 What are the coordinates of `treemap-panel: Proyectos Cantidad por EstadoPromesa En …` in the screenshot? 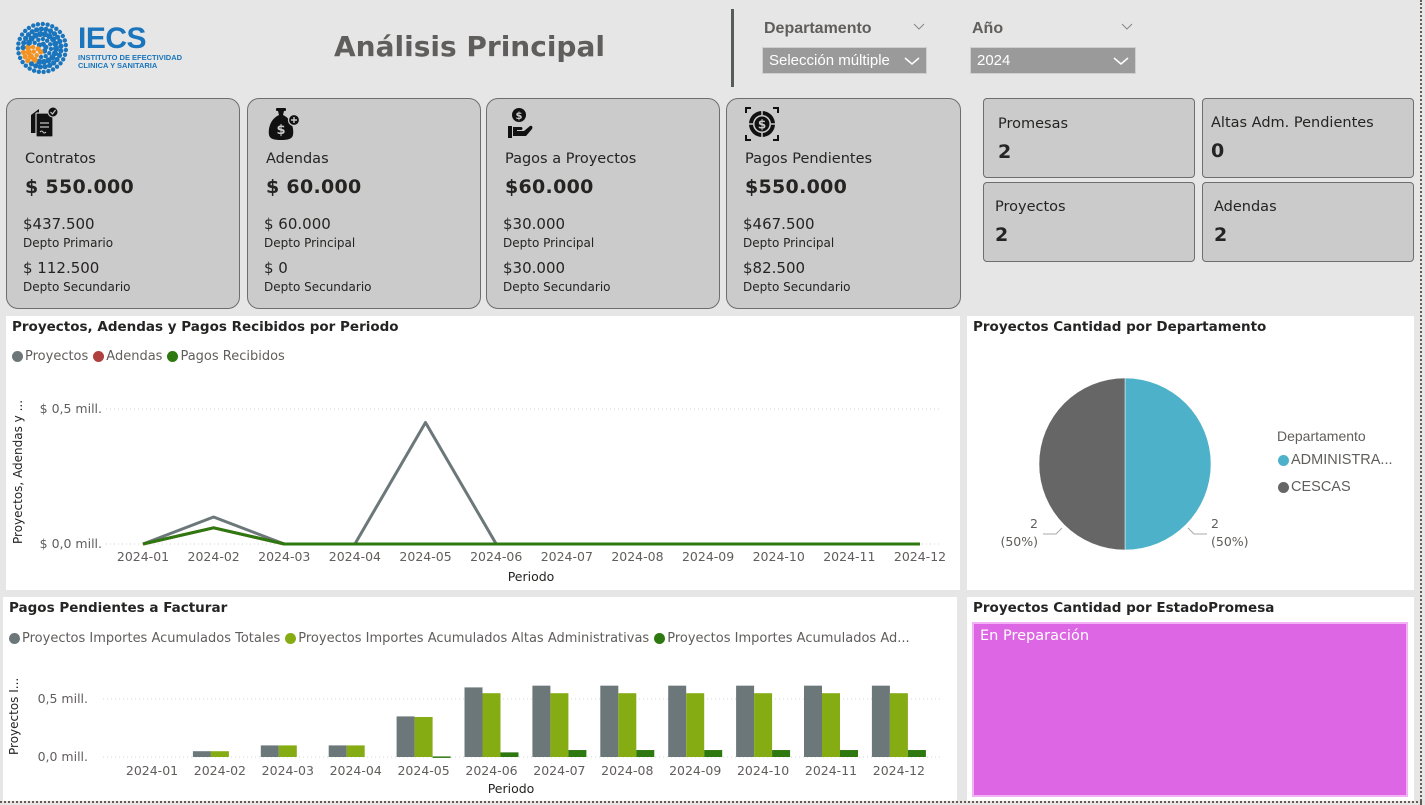 It's located at (1190, 699).